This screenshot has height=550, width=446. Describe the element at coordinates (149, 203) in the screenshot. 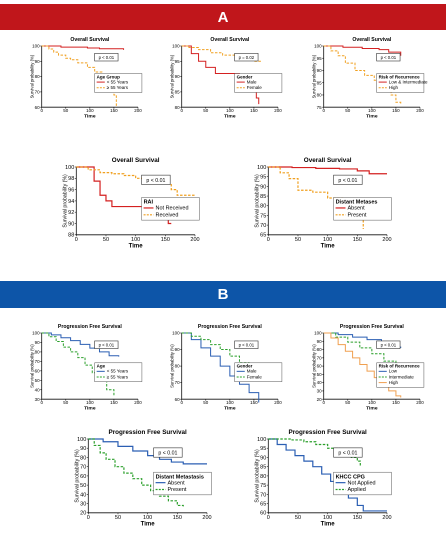

I see `legend-title: RAI` at that location.